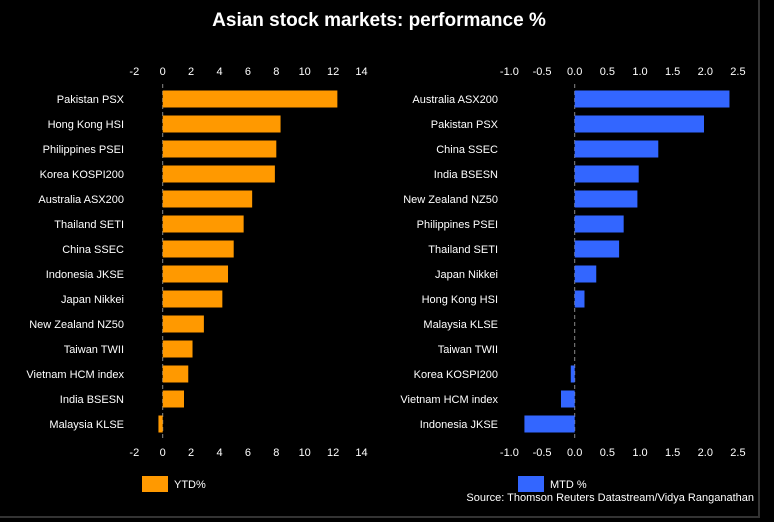 Image resolution: width=774 pixels, height=522 pixels. Describe the element at coordinates (509, 72) in the screenshot. I see `mtd-tick-top: -1.0` at that location.